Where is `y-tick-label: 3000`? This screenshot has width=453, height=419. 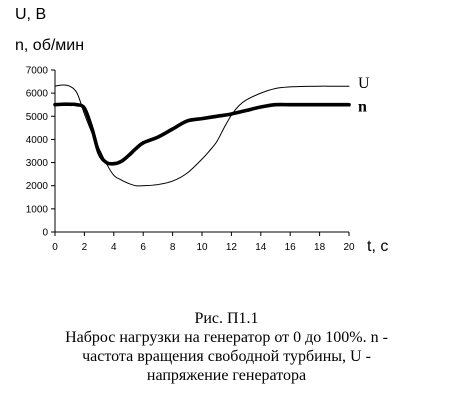 y-tick-label: 3000 is located at coordinates (37, 163).